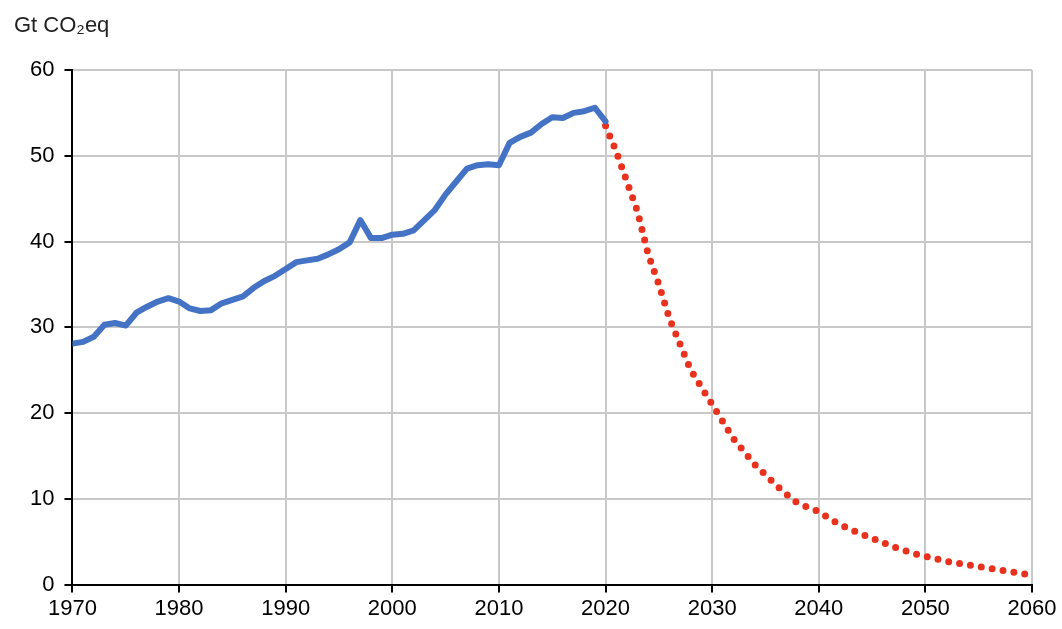 Image resolution: width=1062 pixels, height=629 pixels. Describe the element at coordinates (72, 607) in the screenshot. I see `x-tick-label: 1970` at that location.